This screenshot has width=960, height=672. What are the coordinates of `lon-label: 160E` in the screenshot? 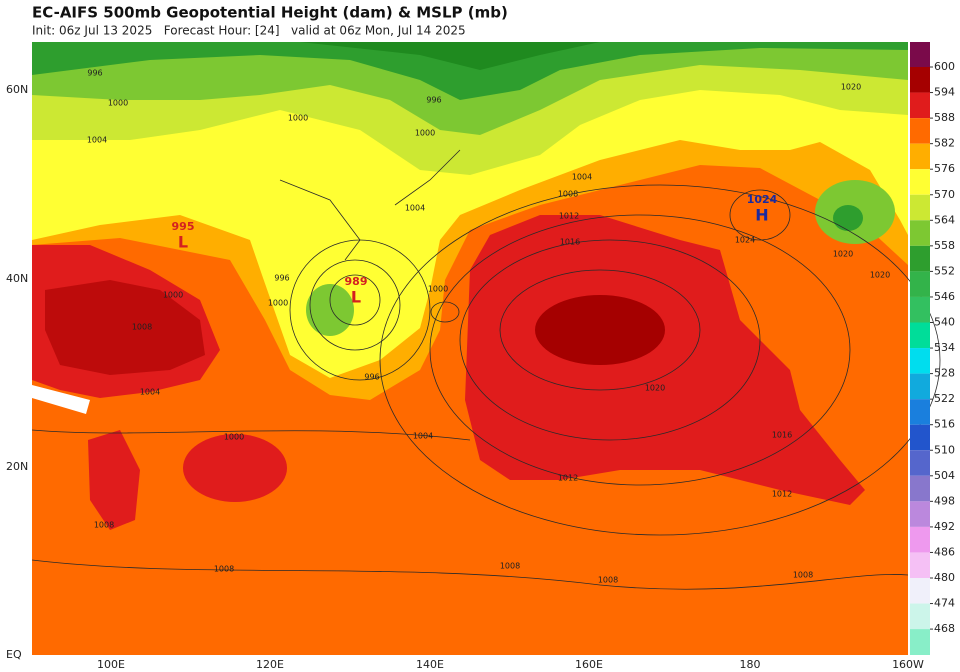 It's located at (589, 664).